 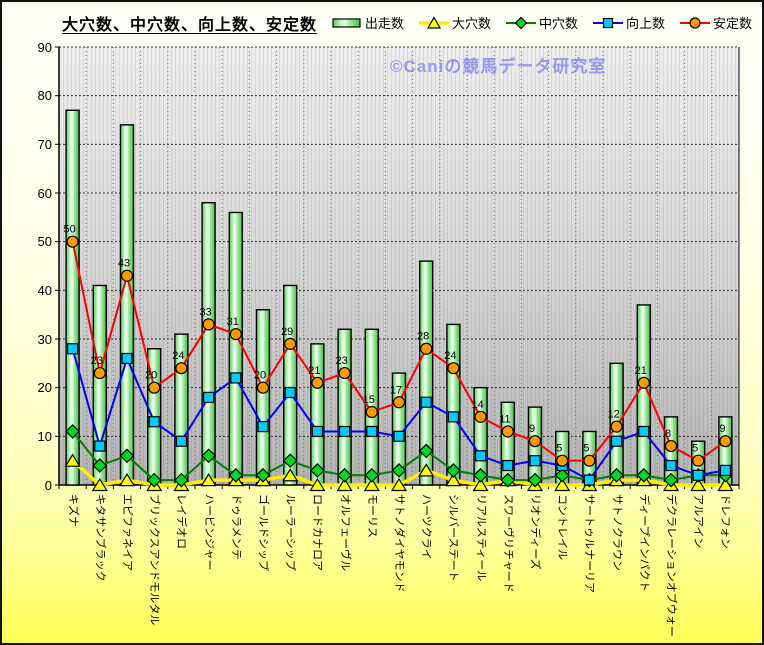 What do you see at coordinates (535, 532) in the screenshot?
I see `x-category-label: リオンディーズ` at bounding box center [535, 532].